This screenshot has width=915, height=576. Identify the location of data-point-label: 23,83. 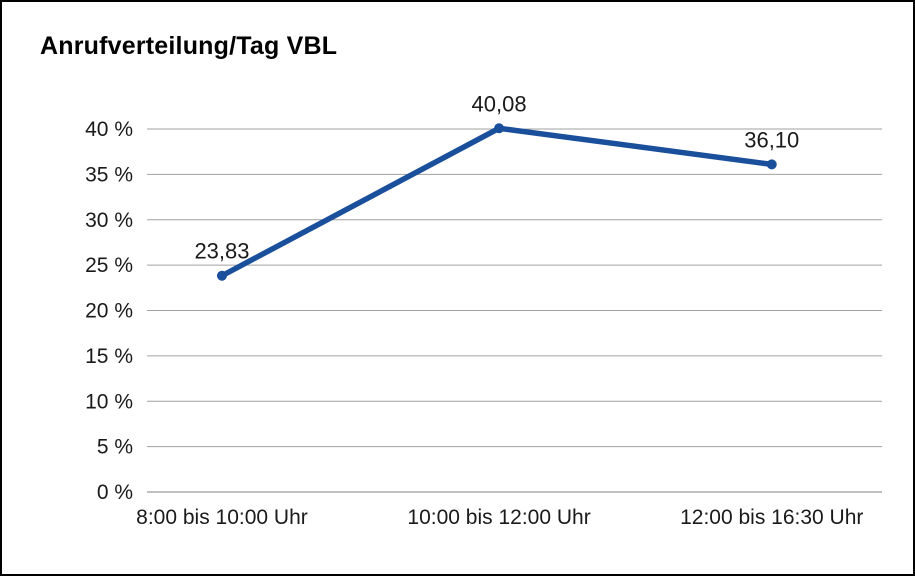
(221, 251).